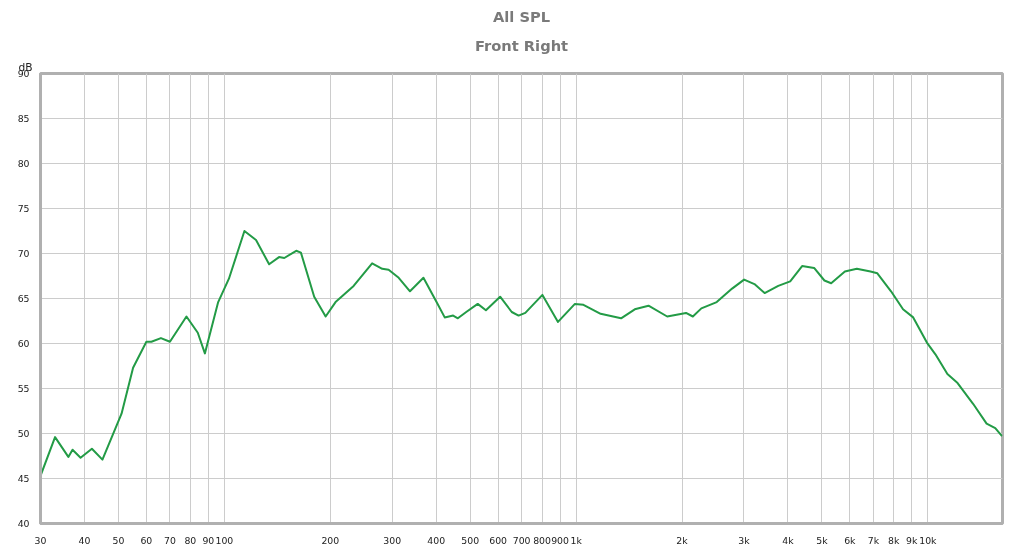  I want to click on x-tick-label: 200, so click(330, 540).